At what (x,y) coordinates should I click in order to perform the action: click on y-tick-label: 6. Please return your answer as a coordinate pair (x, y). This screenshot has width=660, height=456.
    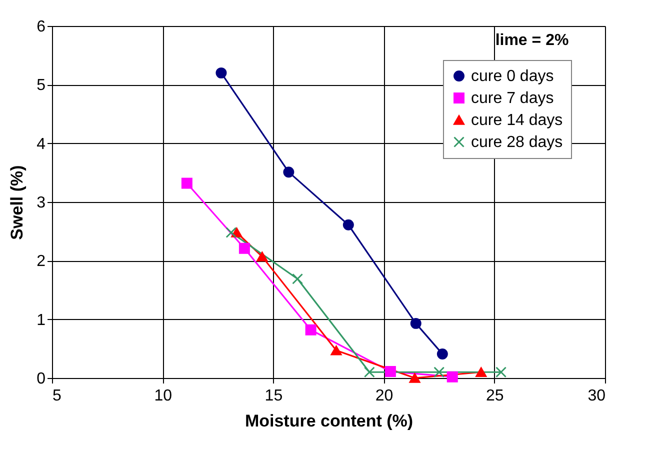
    Looking at the image, I should click on (41, 27).